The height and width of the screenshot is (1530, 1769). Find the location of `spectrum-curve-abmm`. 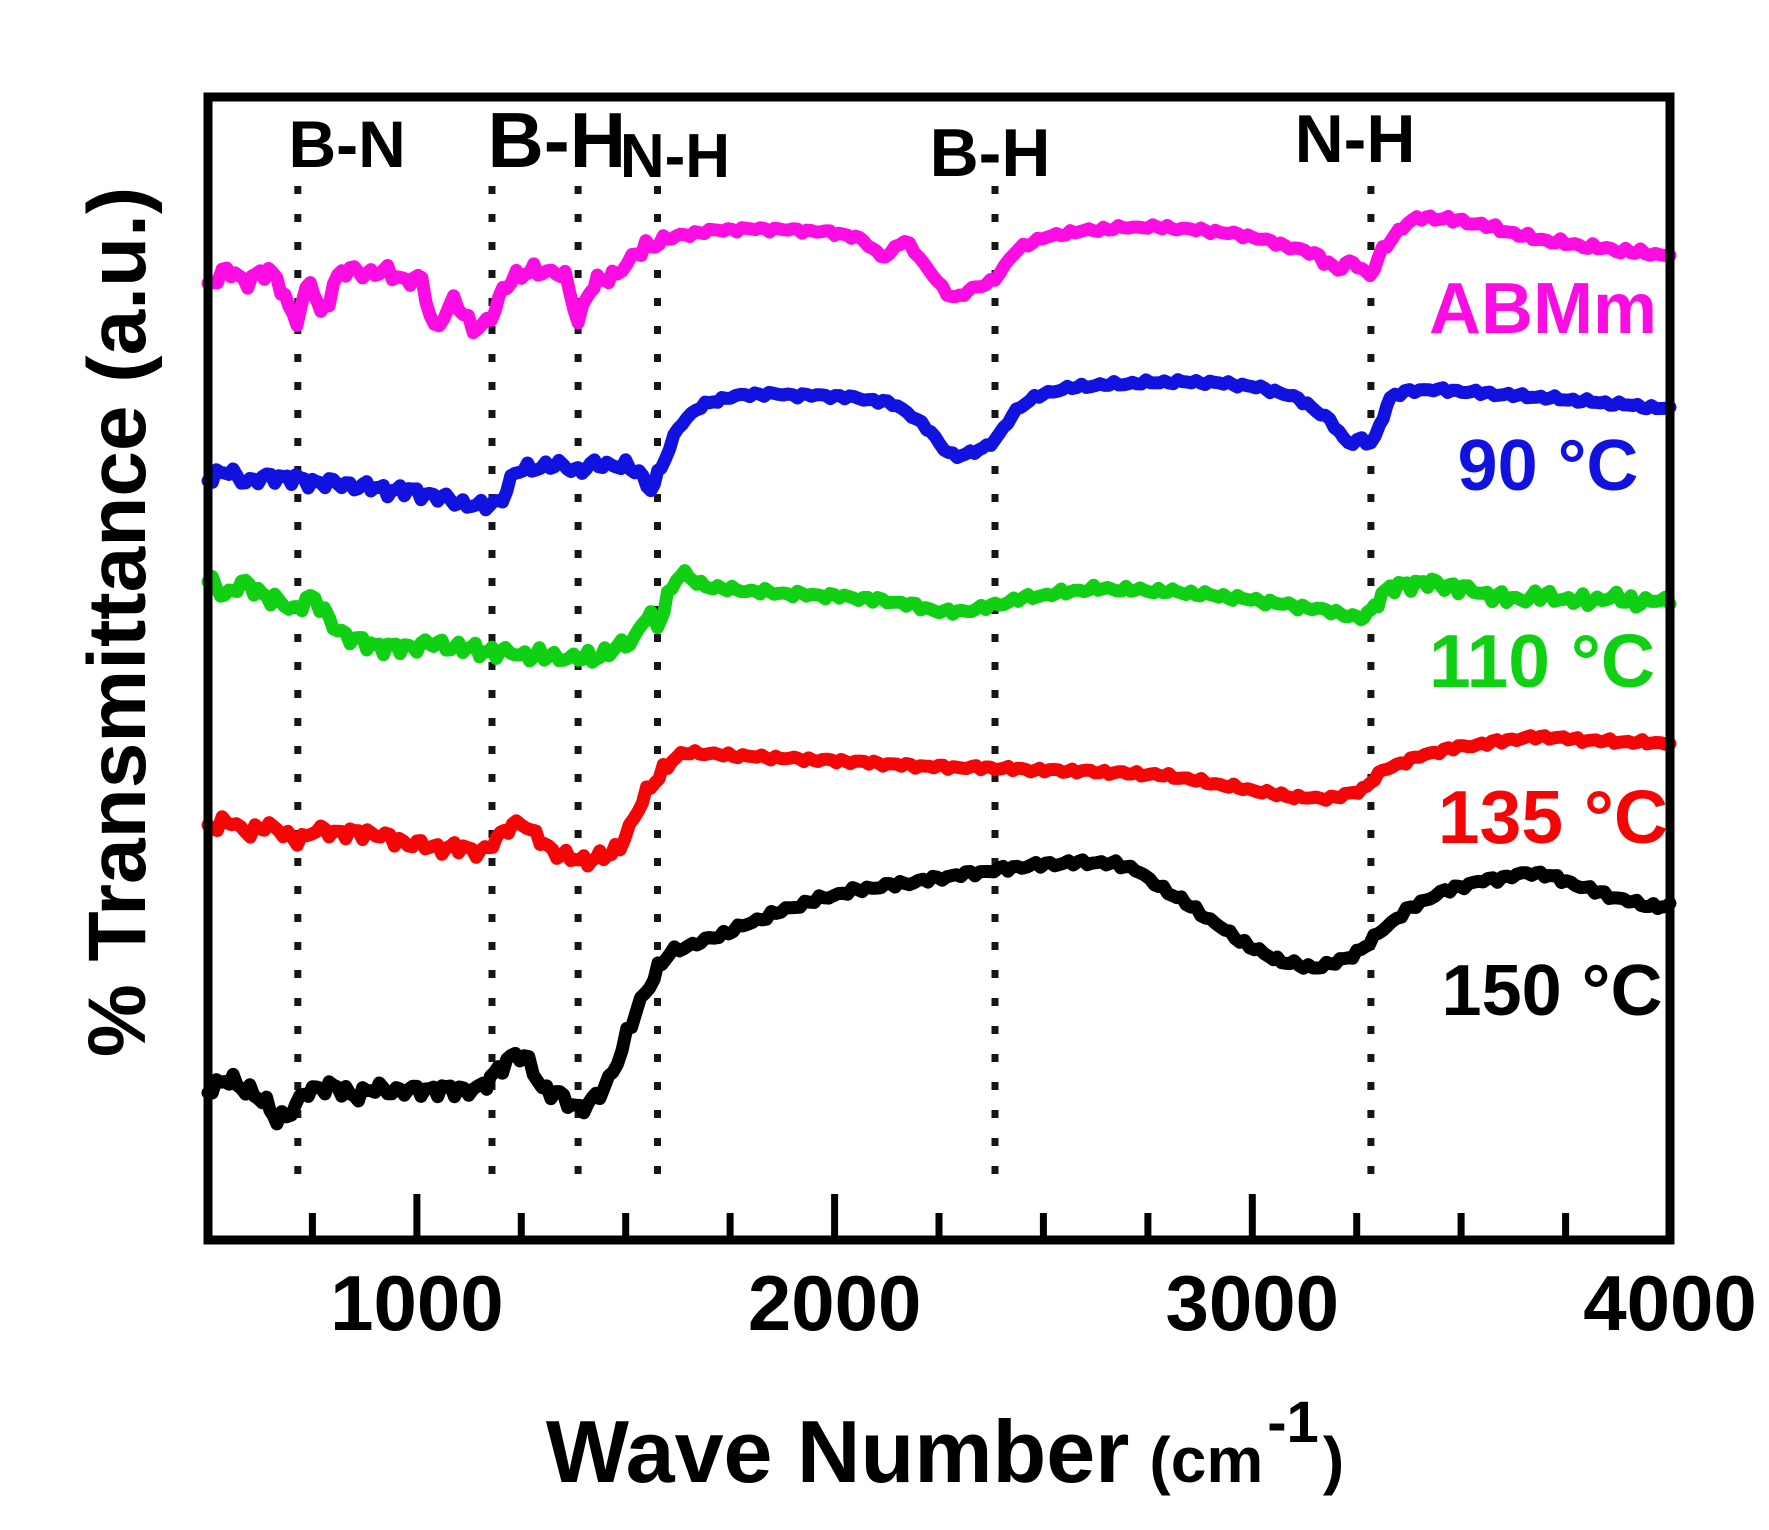

spectrum-curve-abmm is located at coordinates (939, 274).